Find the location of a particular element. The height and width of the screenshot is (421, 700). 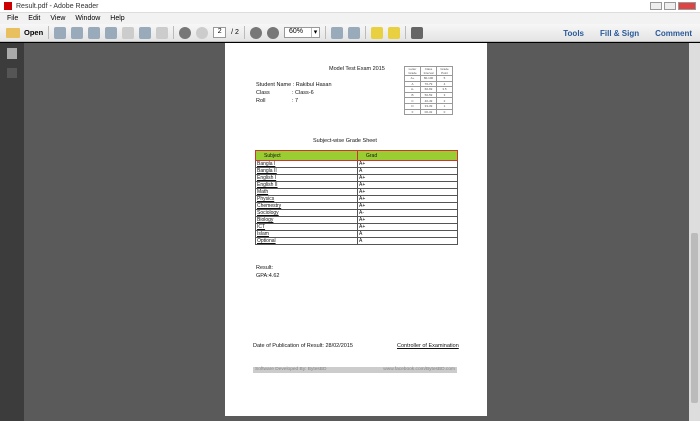

grade-scale-cell: F is located at coordinates (412, 112).